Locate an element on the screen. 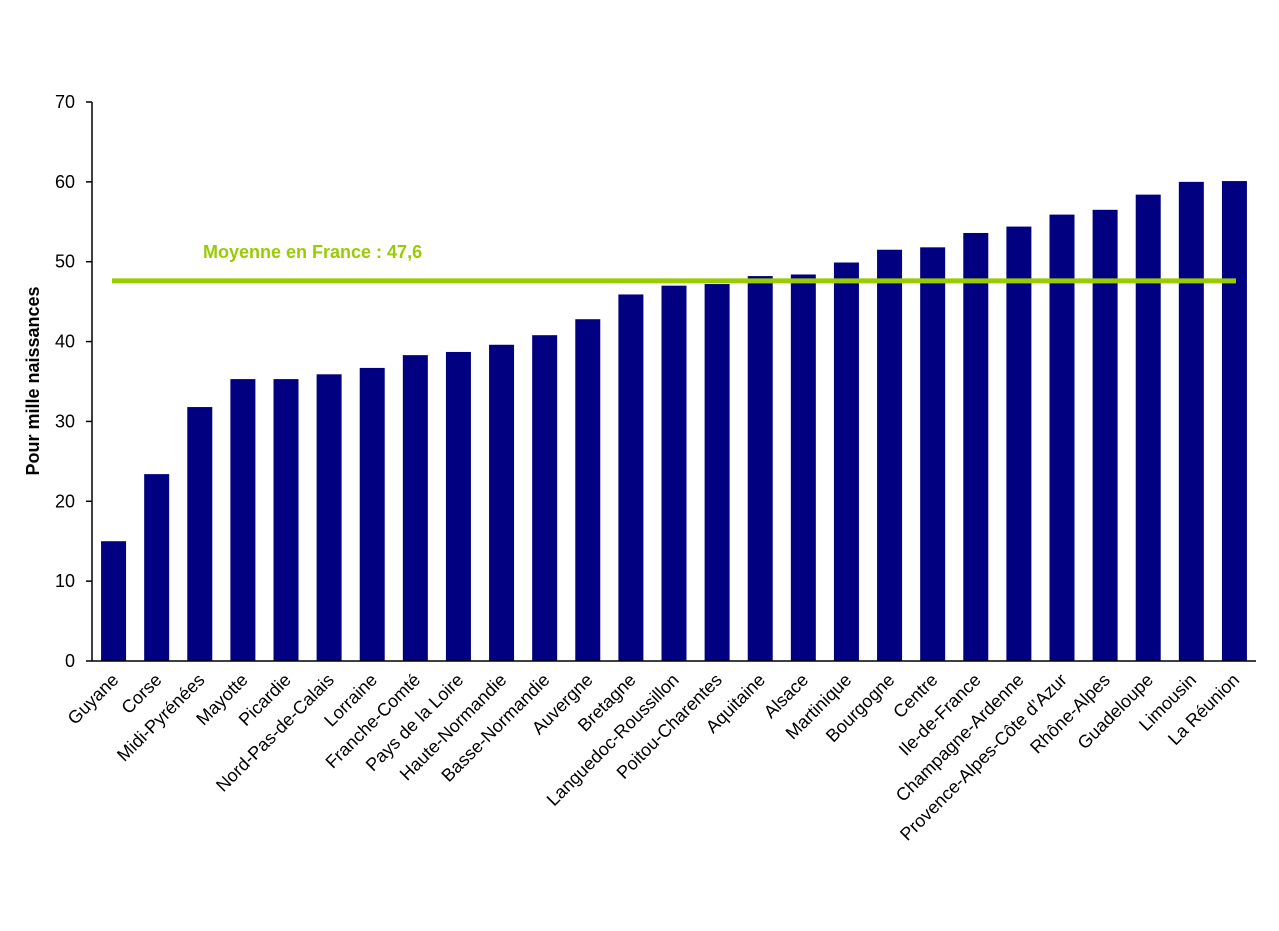 This screenshot has height=931, width=1279. y-tick-label: 0 is located at coordinates (70, 661).